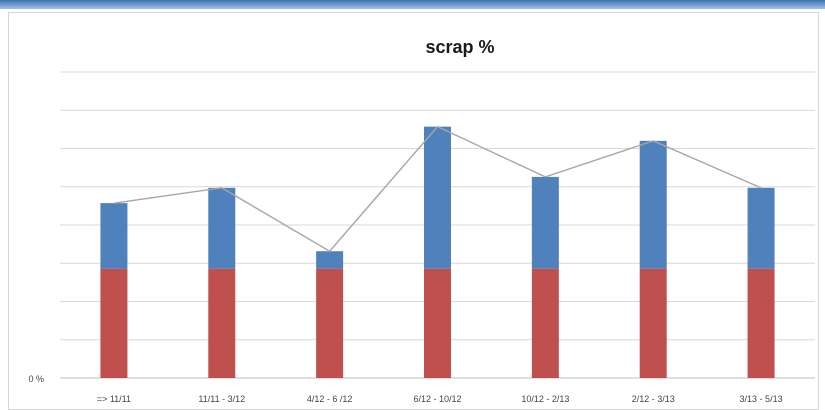  What do you see at coordinates (761, 399) in the screenshot?
I see `x-tick-label: 3/13 - 5/13` at bounding box center [761, 399].